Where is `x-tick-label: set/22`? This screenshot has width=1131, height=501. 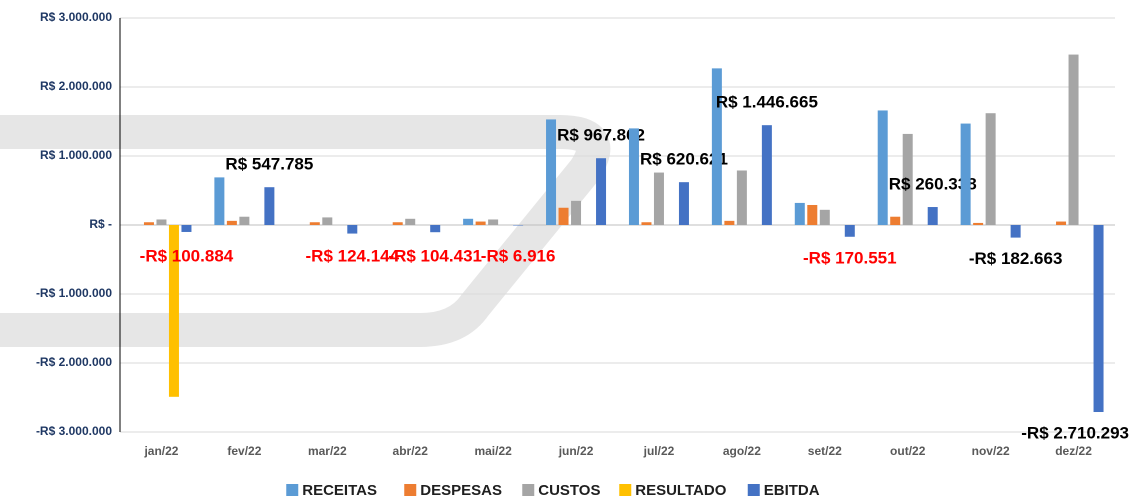
x-tick-label: set/22 is located at coordinates (825, 451).